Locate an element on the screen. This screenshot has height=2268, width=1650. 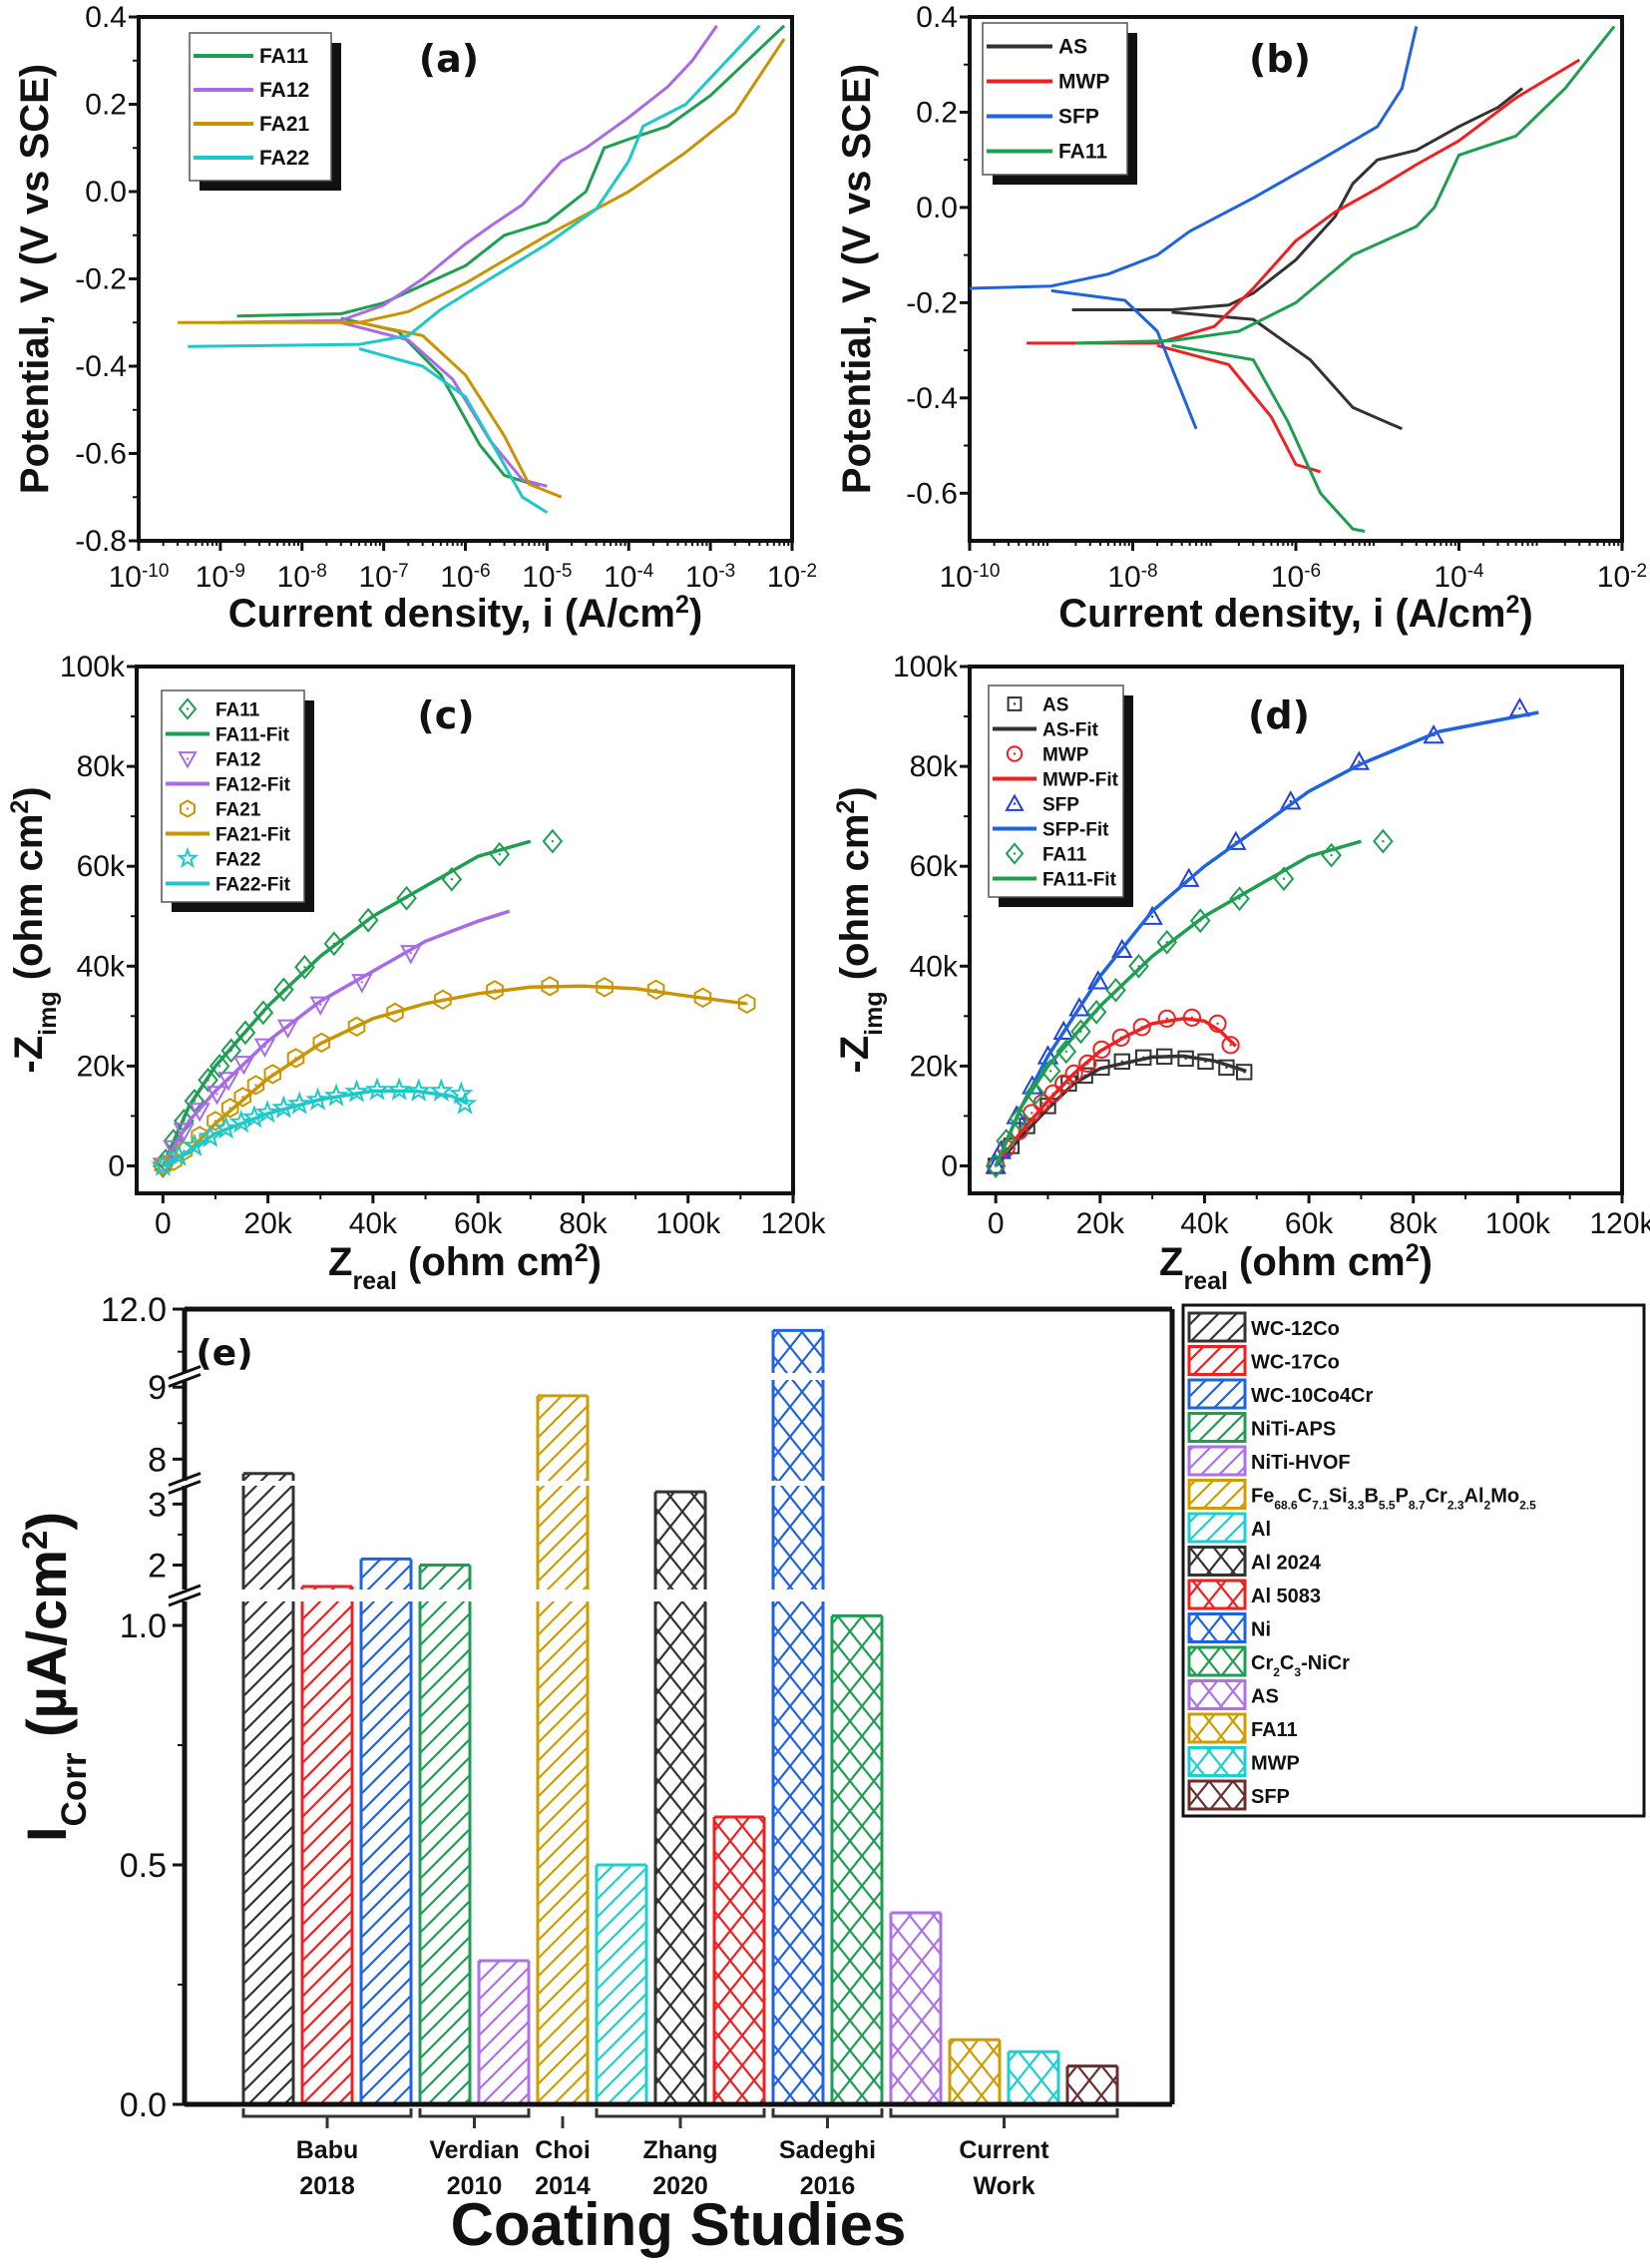
legend-item: Fe68.6C7.1Si3.3B5.5P8.7Cr2.3Al2Mo2.5 is located at coordinates (1361, 1496).